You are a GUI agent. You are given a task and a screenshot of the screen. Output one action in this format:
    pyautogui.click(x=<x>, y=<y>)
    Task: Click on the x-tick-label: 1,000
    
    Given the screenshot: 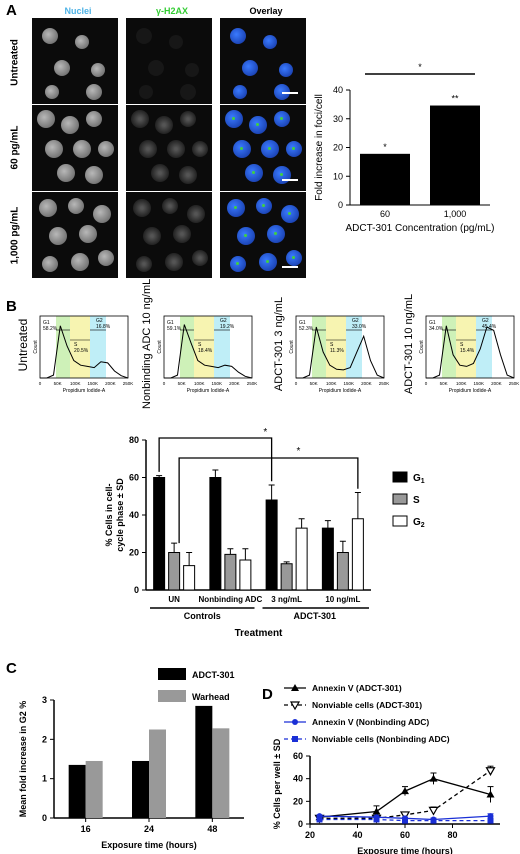 What is the action you would take?
    pyautogui.click(x=455, y=214)
    